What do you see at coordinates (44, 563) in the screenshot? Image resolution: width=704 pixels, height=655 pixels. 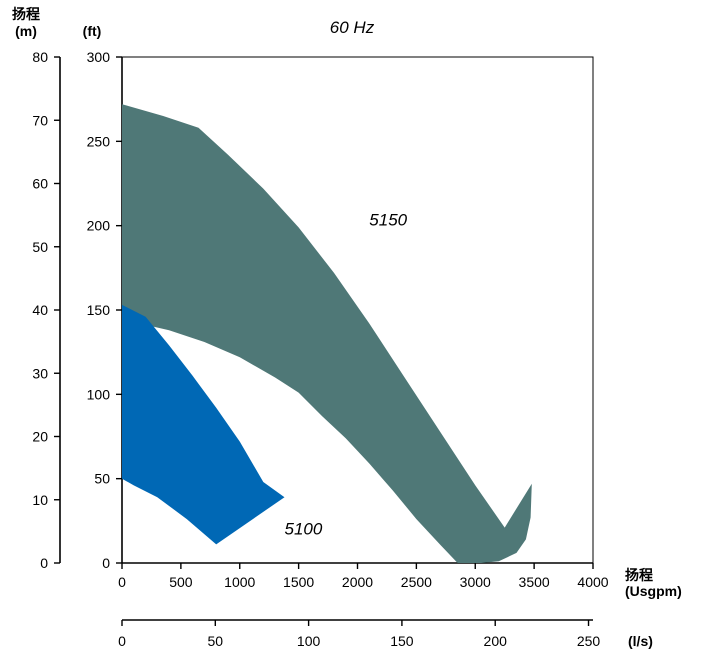 I see `y-left-tick-label: 0` at bounding box center [44, 563].